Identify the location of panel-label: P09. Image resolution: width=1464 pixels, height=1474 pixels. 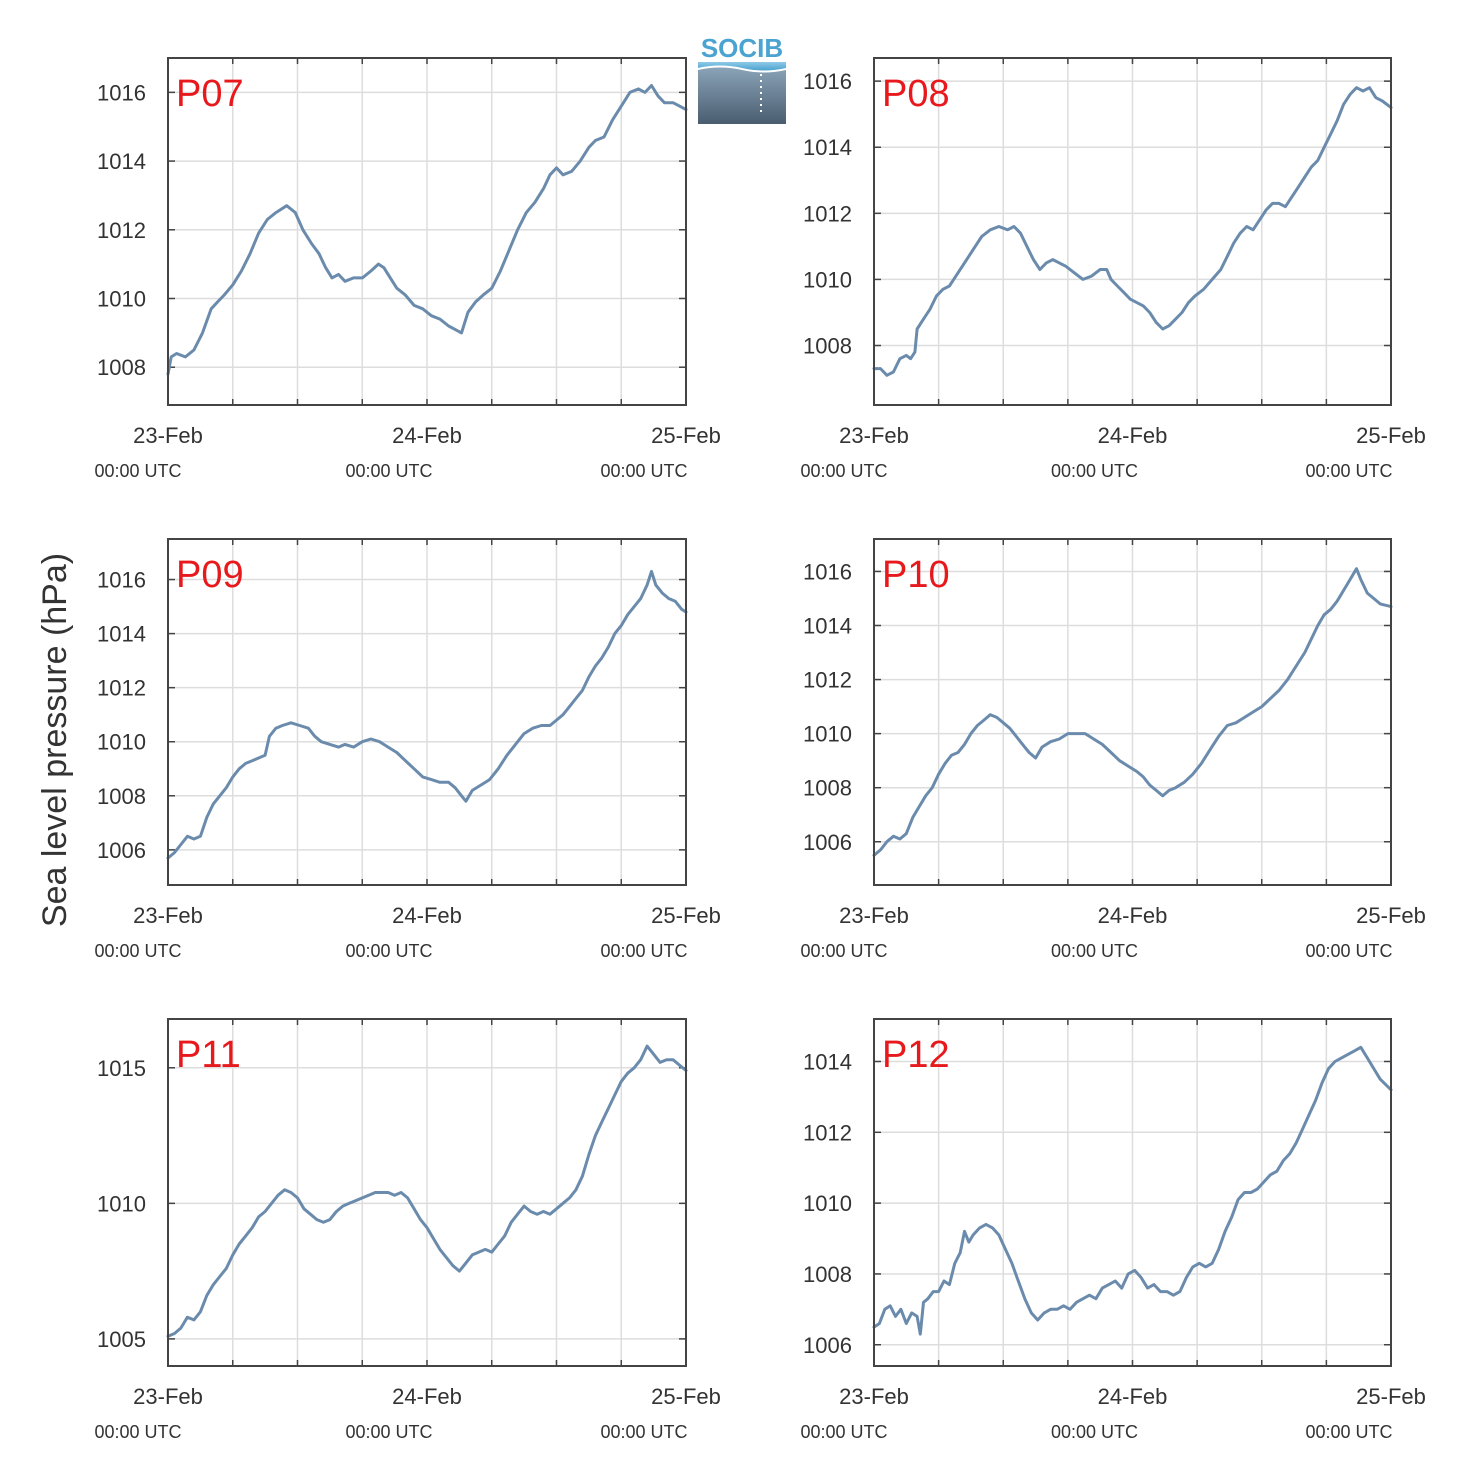
(210, 575).